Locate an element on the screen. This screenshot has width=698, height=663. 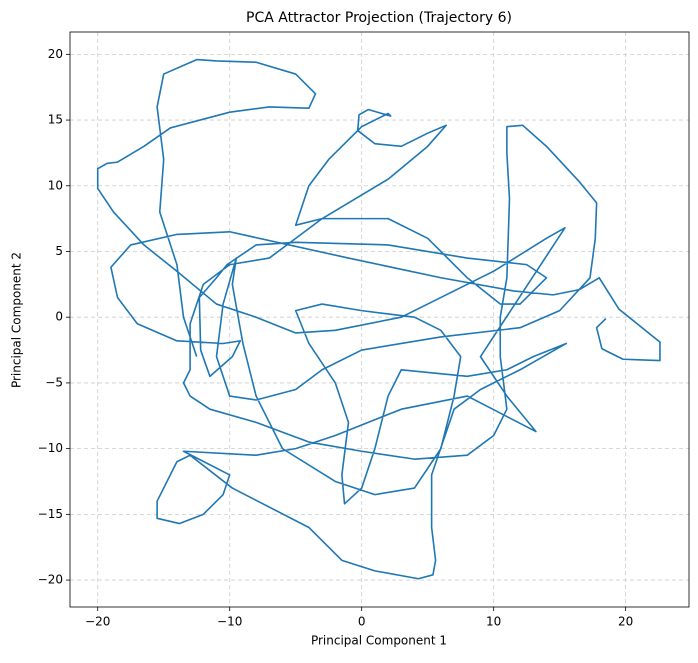
y-tick-label: −15 is located at coordinates (50, 514).